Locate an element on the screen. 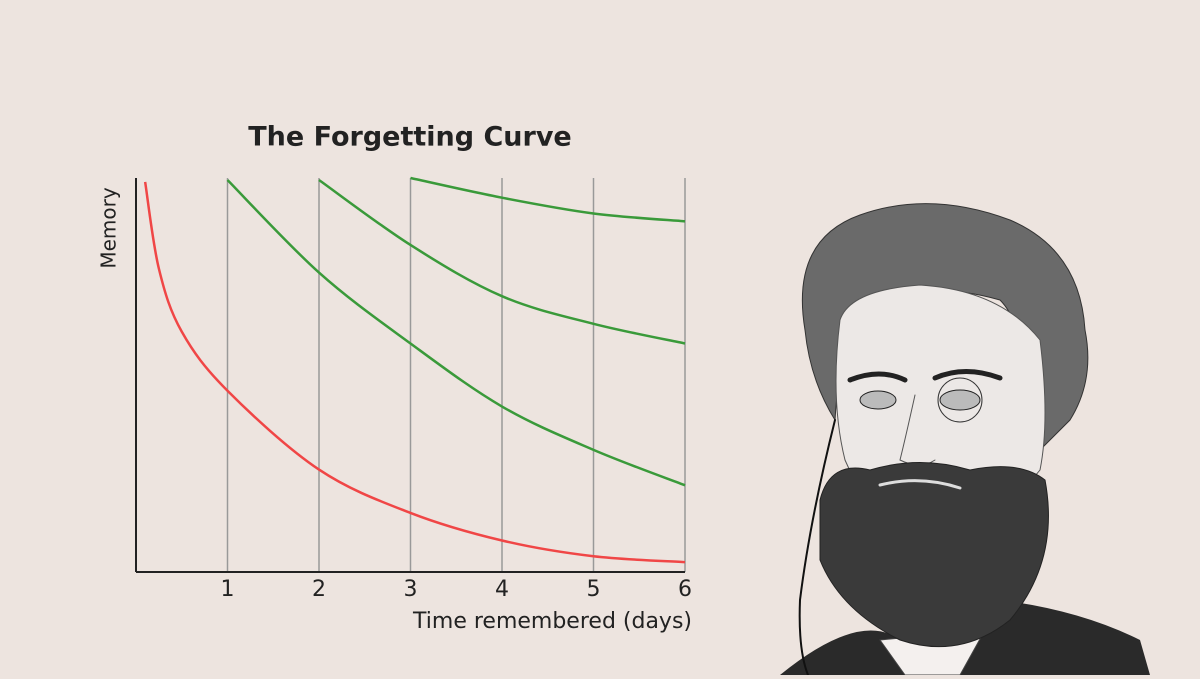 This screenshot has height=679, width=1200. x-tick-label: 3 is located at coordinates (411, 589).